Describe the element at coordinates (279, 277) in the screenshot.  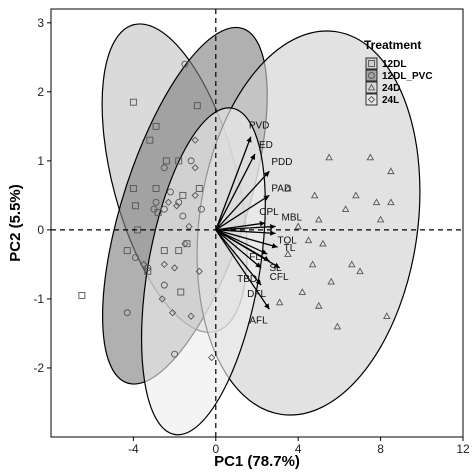
I see `loading-label-cfl: CFL` at that location.